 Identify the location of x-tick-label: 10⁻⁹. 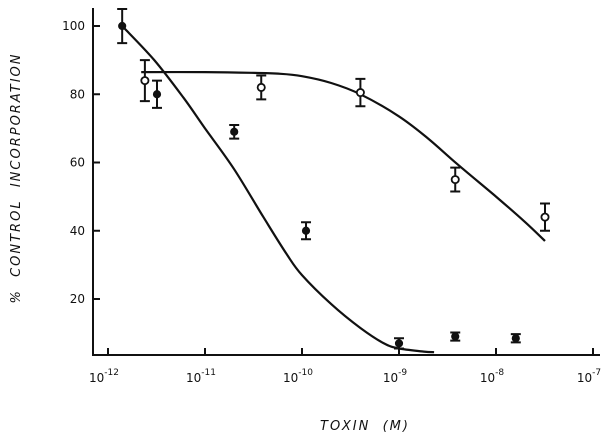
(395, 376).